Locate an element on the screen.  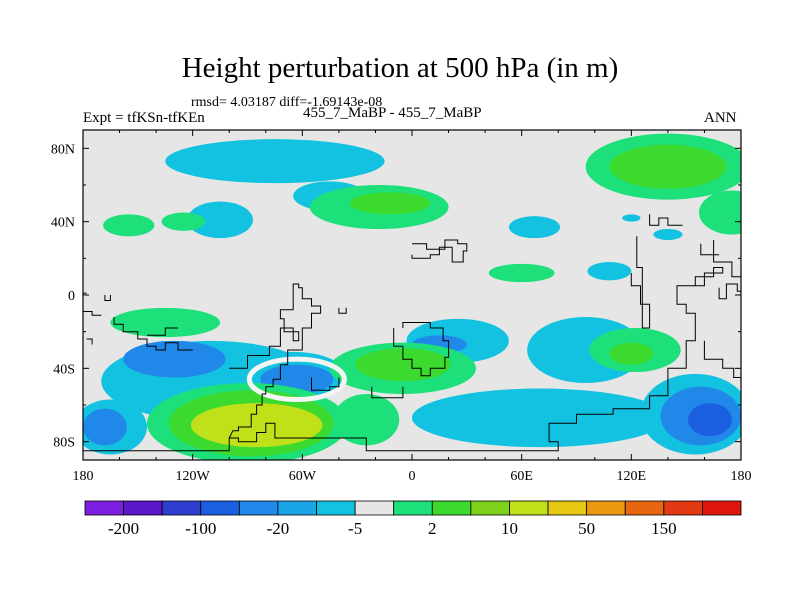
colorbar-label: 50 is located at coordinates (586, 528).